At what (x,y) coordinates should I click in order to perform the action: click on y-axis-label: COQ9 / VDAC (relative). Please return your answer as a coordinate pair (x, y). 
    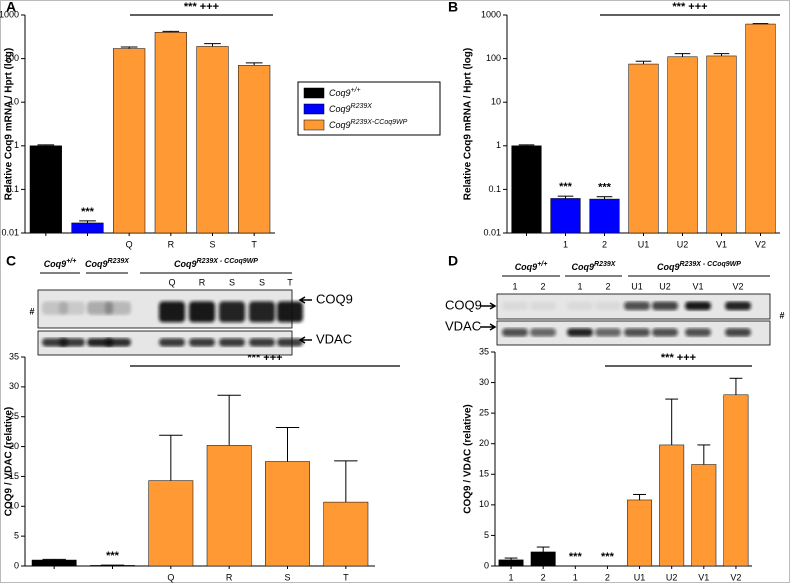
    Looking at the image, I should click on (468, 458).